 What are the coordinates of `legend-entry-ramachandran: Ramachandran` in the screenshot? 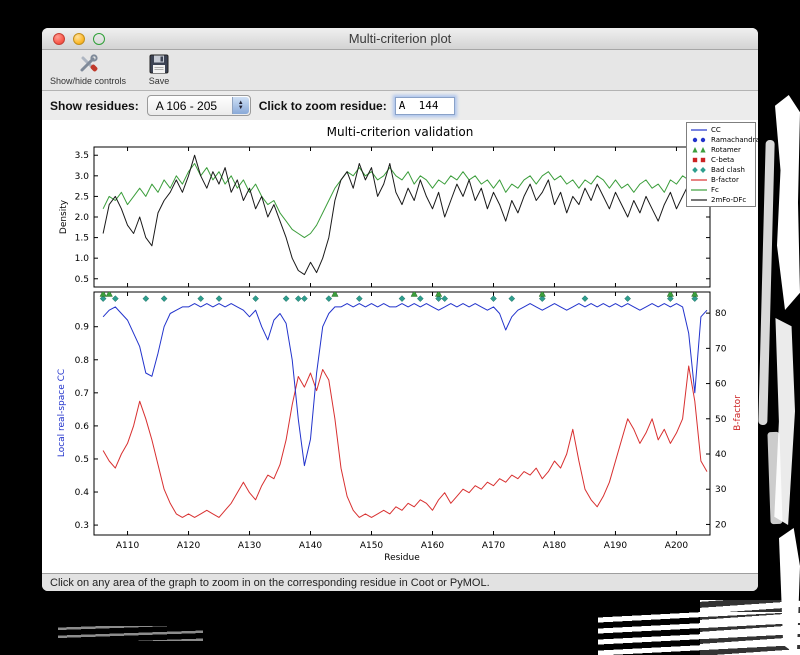 It's located at (724, 140).